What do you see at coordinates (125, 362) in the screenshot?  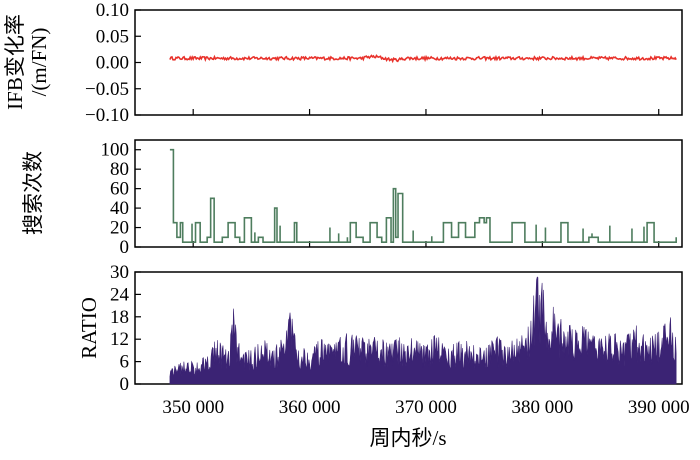 I see `y-tick-label: 6` at bounding box center [125, 362].